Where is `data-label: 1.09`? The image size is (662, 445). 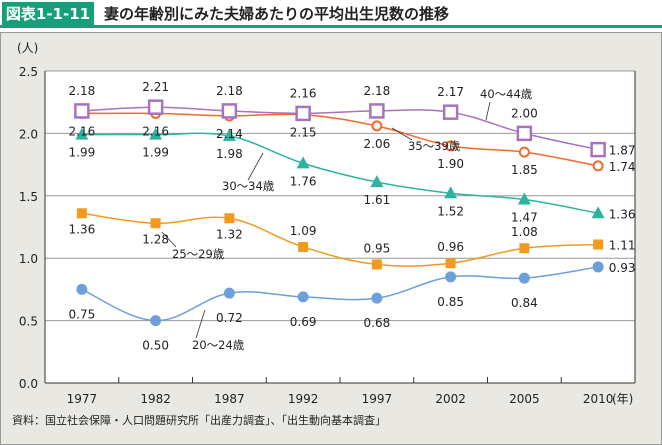
data-label: 1.09 is located at coordinates (303, 231).